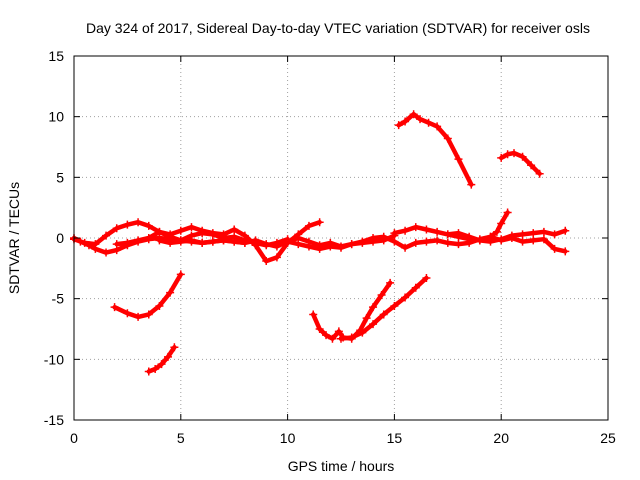 This screenshot has width=640, height=480. I want to click on series-markers-sat-m, so click(520, 163).